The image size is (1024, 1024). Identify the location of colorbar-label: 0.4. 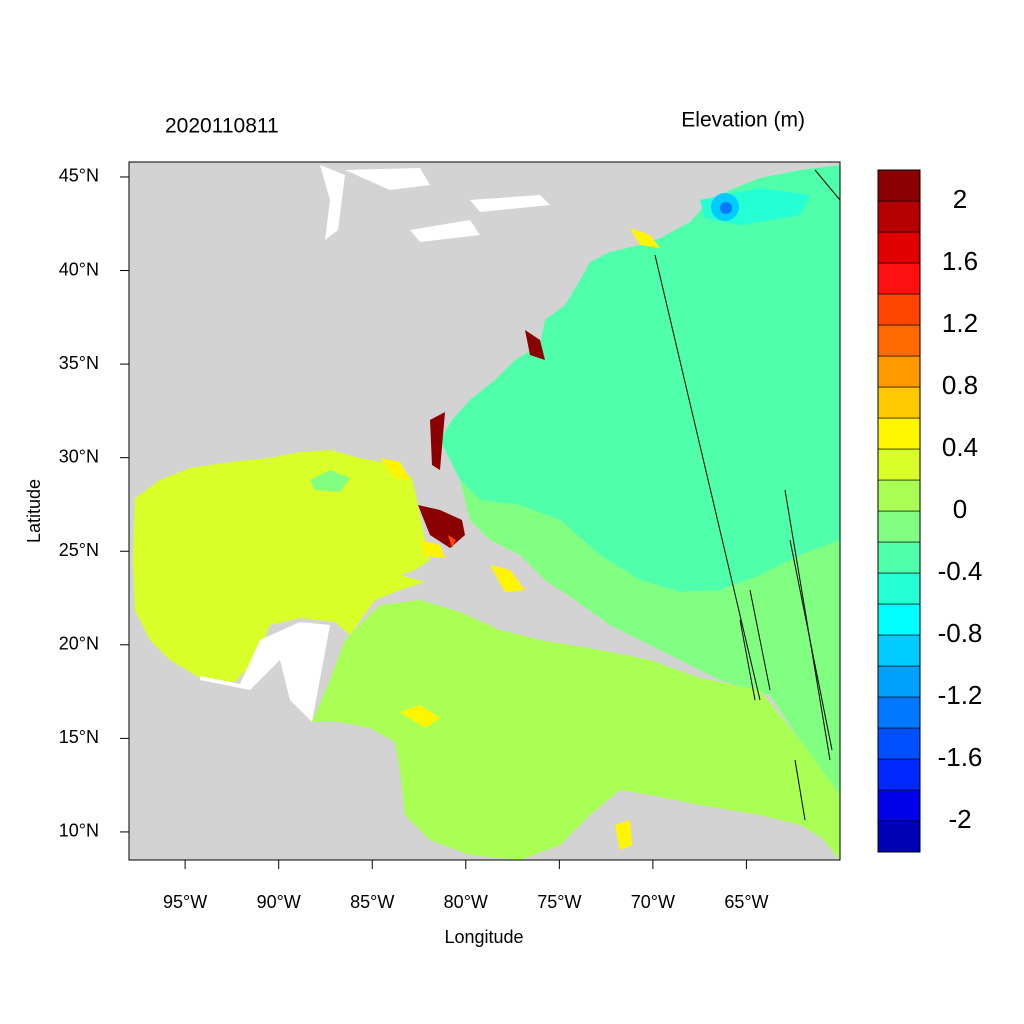
(960, 447).